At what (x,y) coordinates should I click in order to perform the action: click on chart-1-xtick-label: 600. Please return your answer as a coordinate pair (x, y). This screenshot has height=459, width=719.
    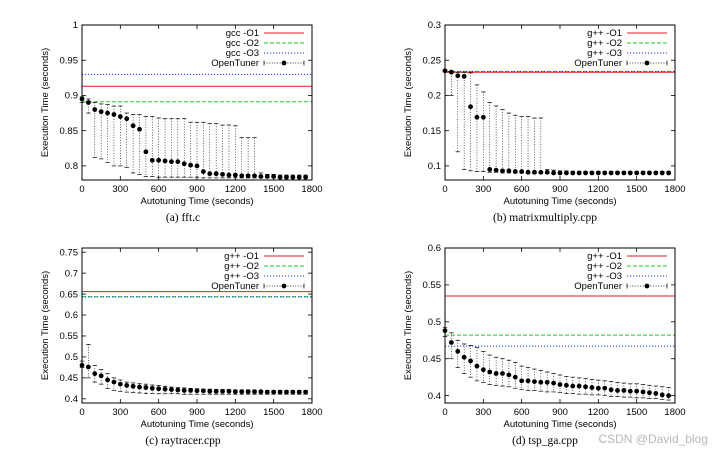
    Looking at the image, I should click on (522, 189).